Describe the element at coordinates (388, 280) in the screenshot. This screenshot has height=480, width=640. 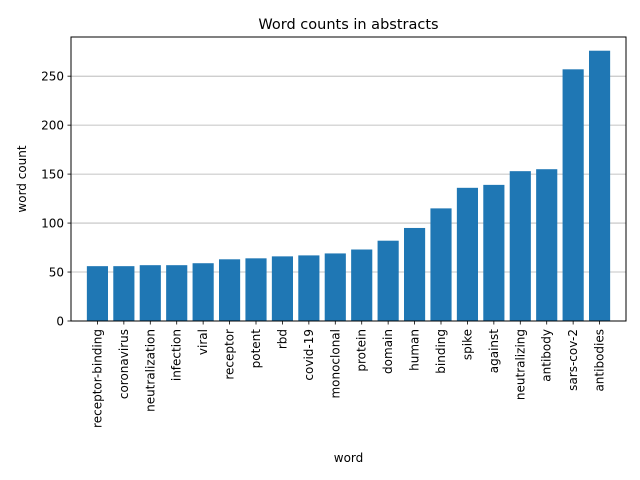
I see `bar-domain` at that location.